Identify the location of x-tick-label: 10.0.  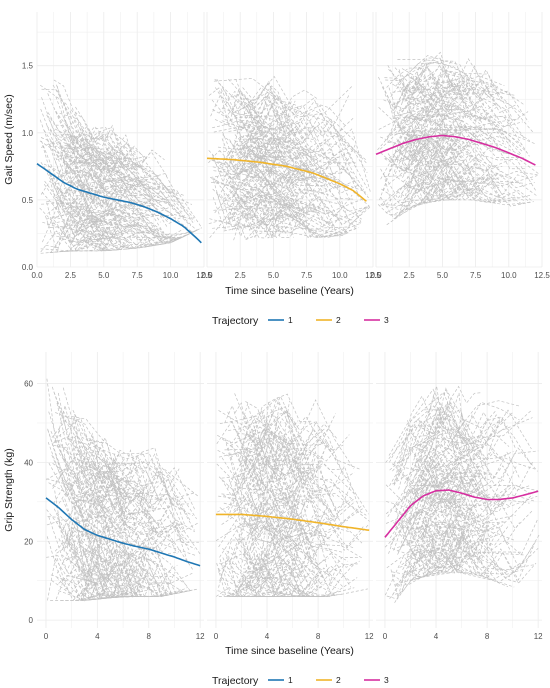
(340, 275).